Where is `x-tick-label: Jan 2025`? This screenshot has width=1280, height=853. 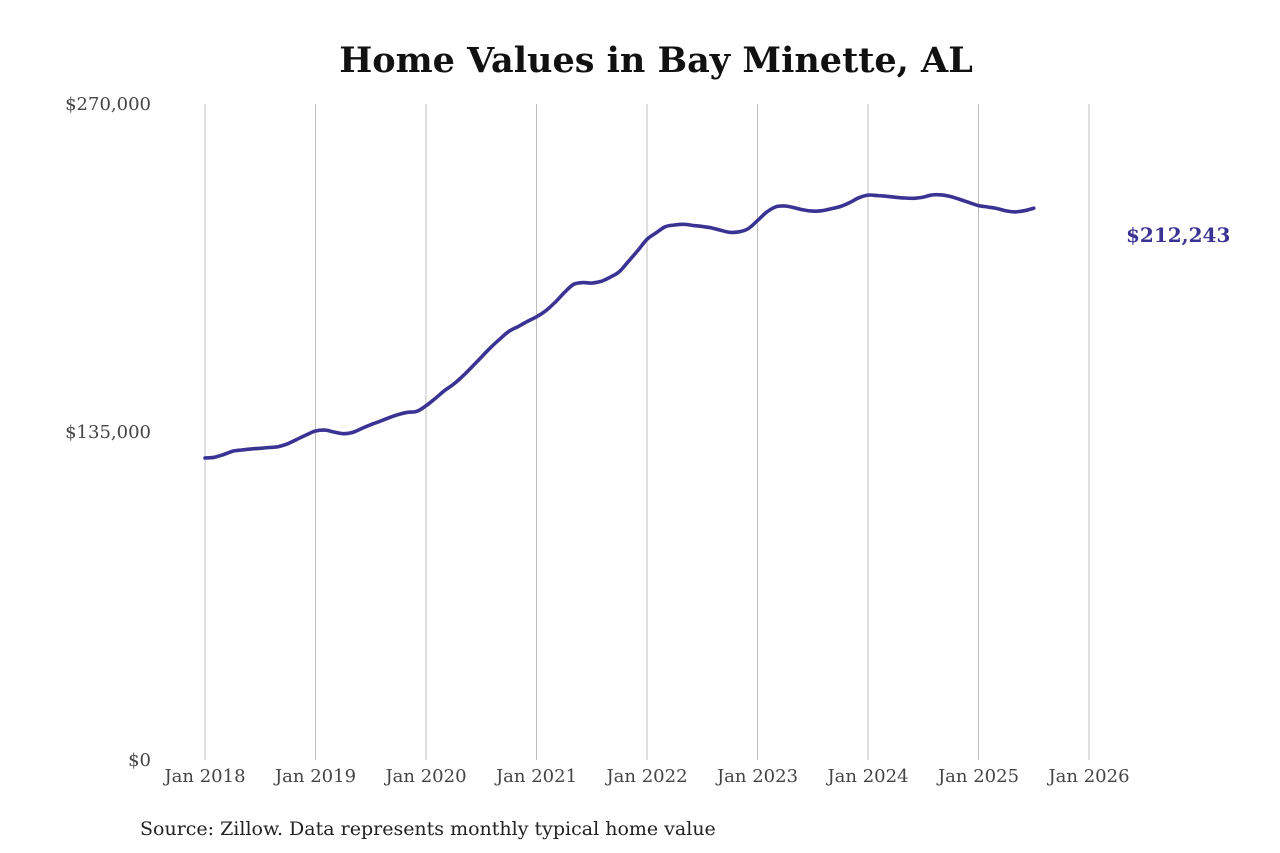
x-tick-label: Jan 2025 is located at coordinates (977, 776).